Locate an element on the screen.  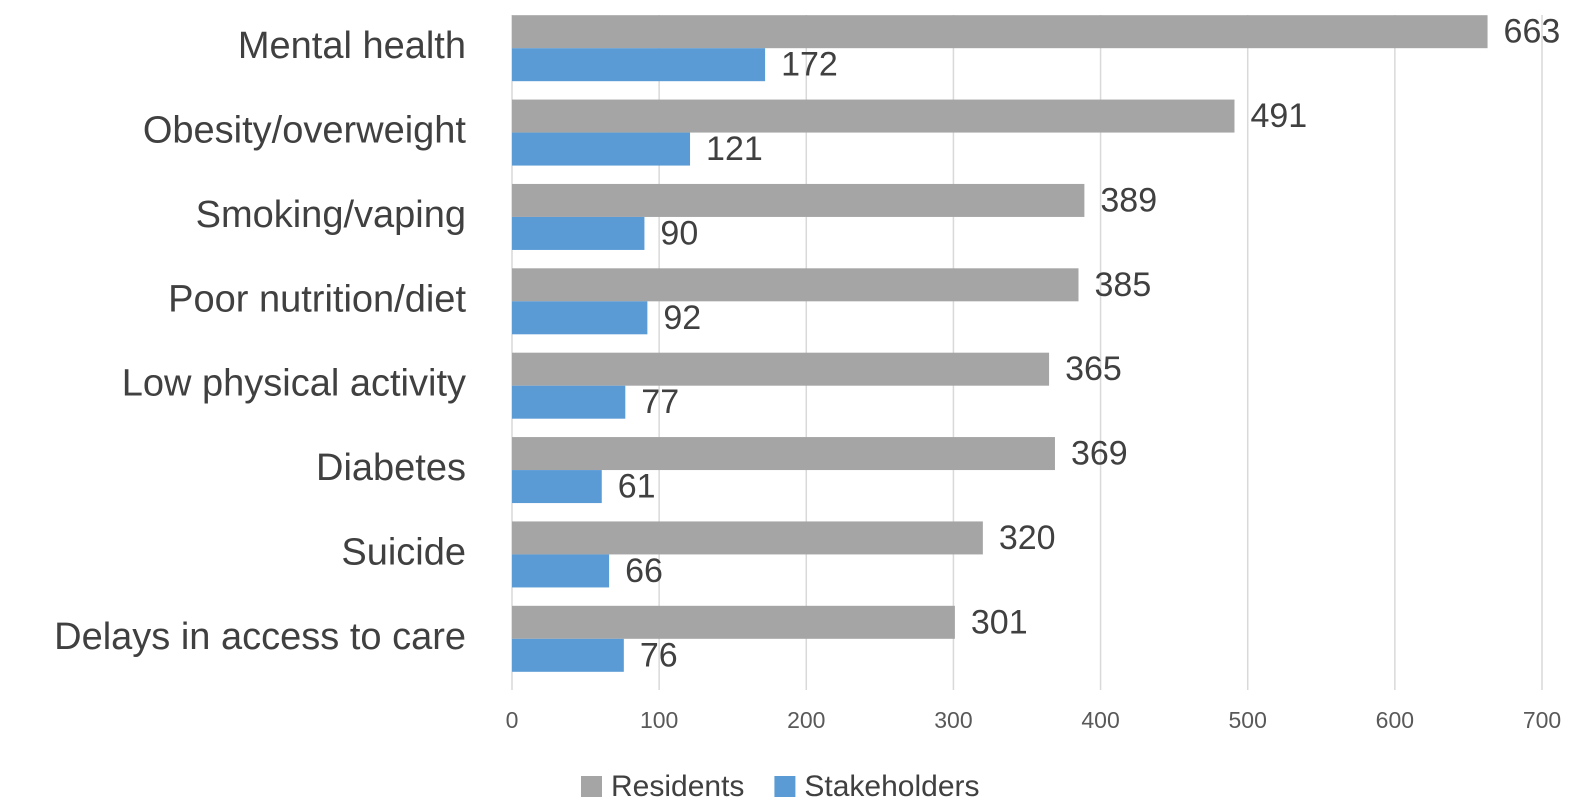
value-label: 369 is located at coordinates (1099, 454).